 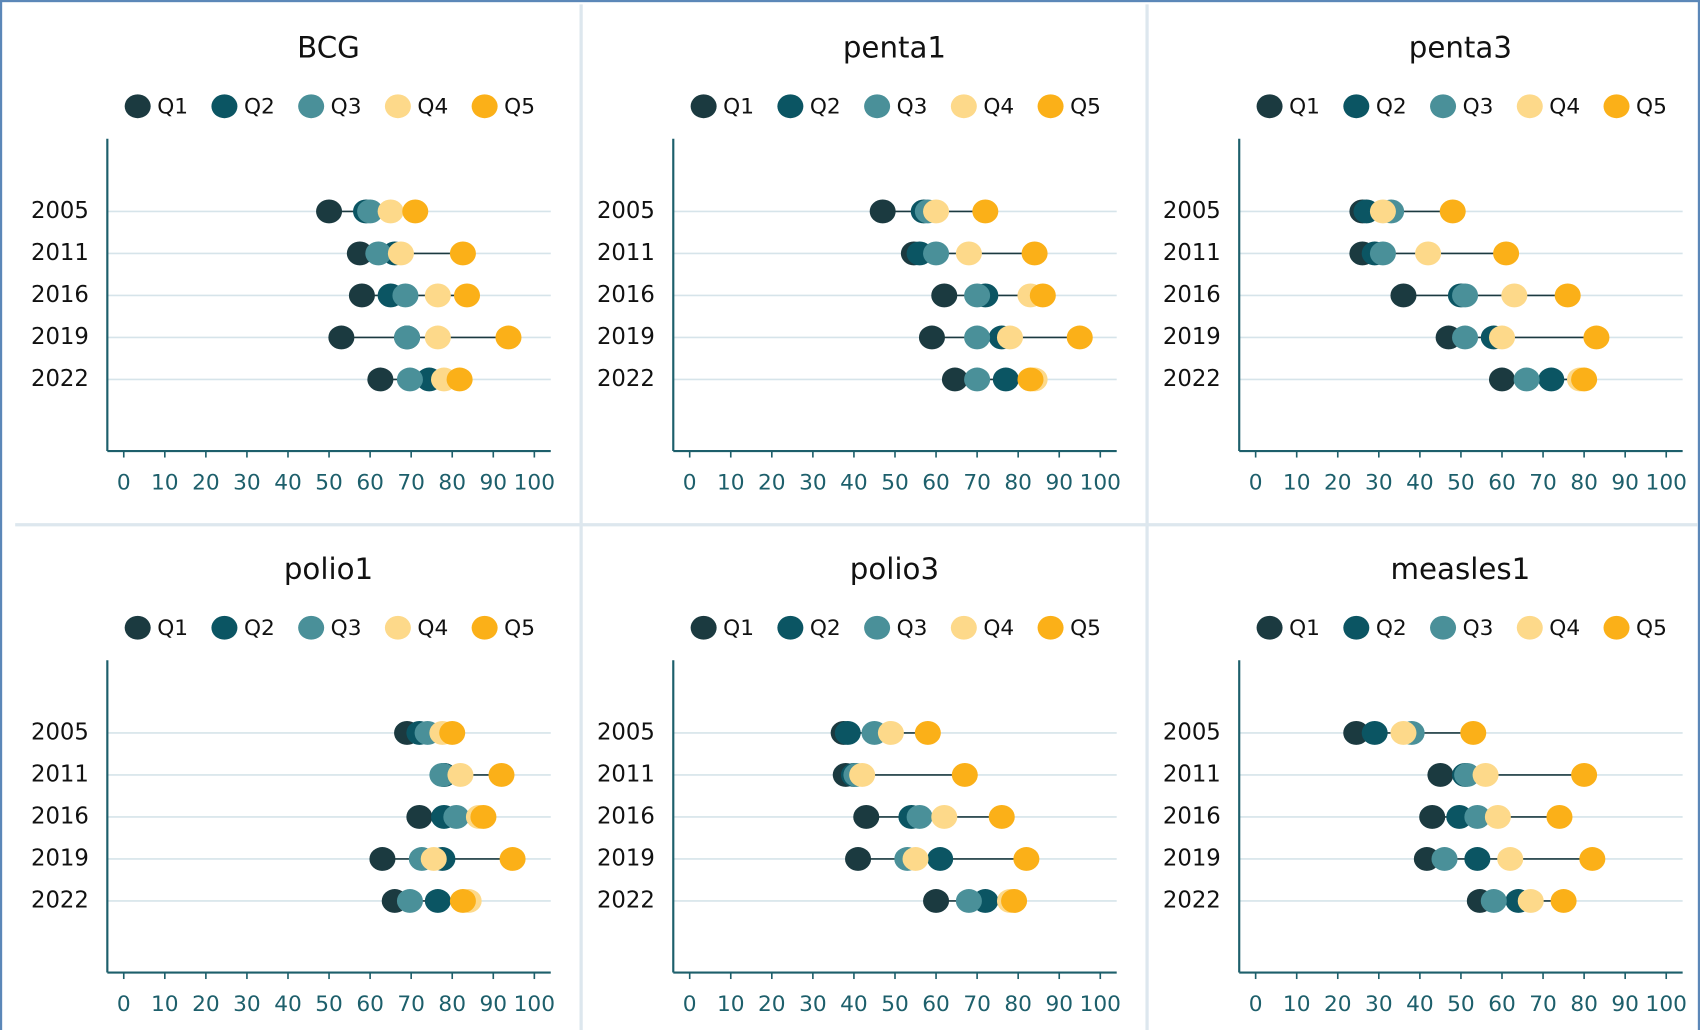 What do you see at coordinates (328, 47) in the screenshot?
I see `chart-title: BCG` at bounding box center [328, 47].